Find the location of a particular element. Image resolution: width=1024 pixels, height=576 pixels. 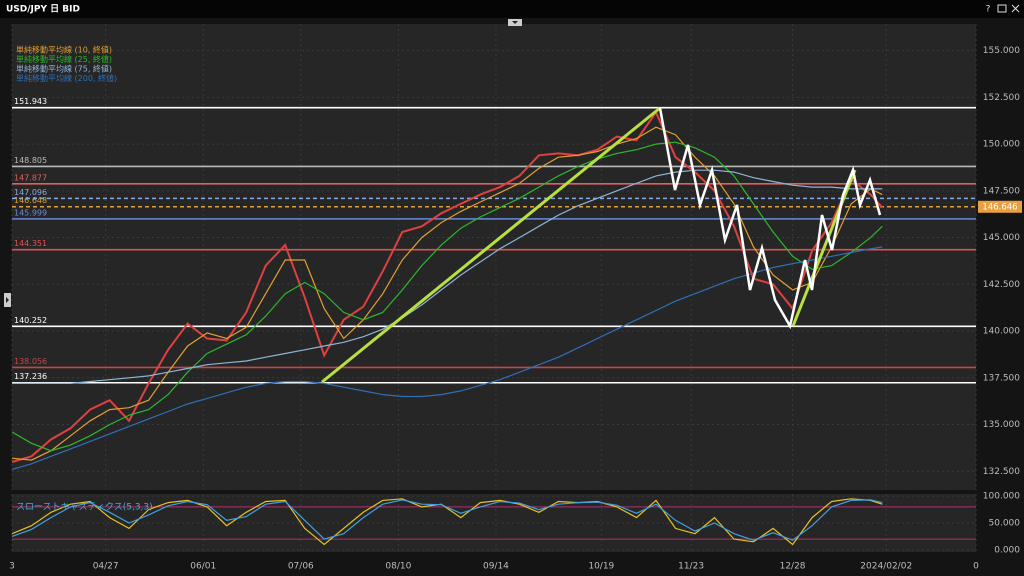

y-tick-label: 50.000 is located at coordinates (1005, 524).